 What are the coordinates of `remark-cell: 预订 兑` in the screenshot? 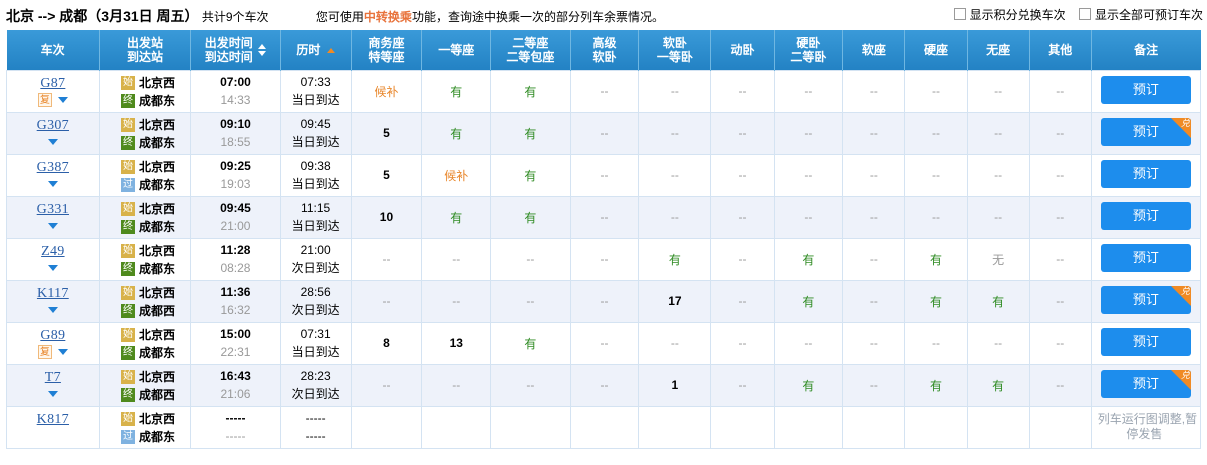 It's located at (1146, 301).